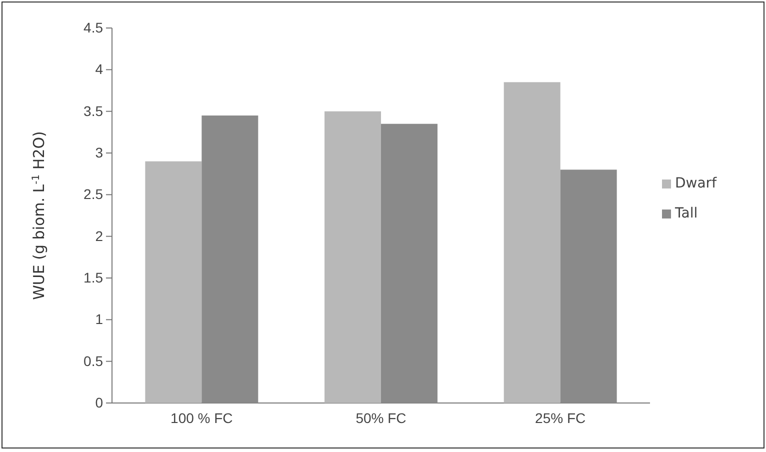 The width and height of the screenshot is (766, 452). I want to click on y-tick-label: 1.5, so click(94, 277).